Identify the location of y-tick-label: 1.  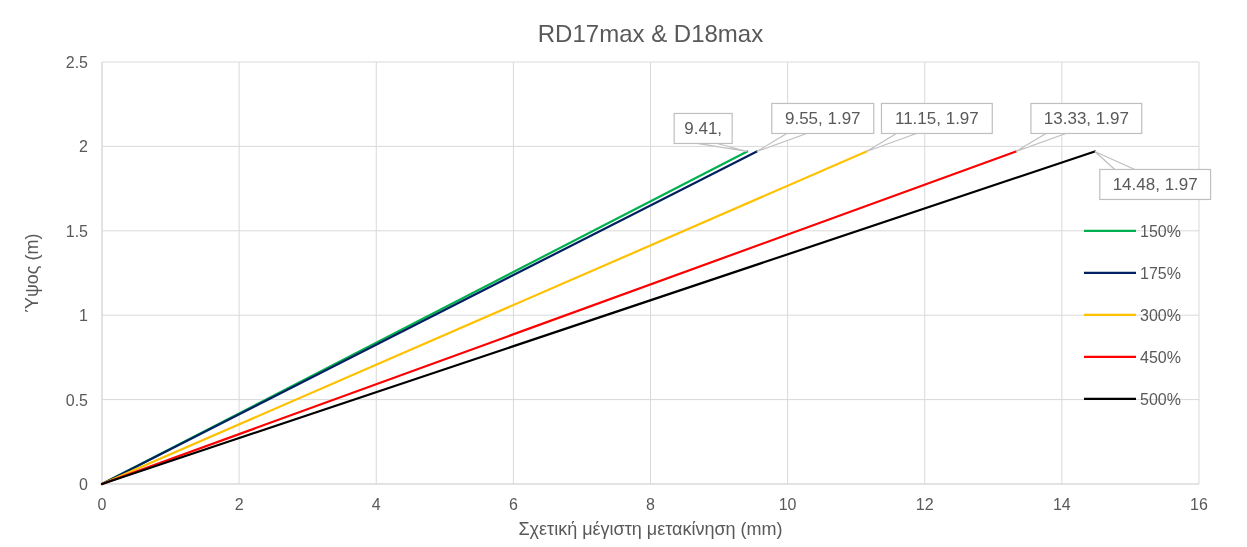
(84, 316).